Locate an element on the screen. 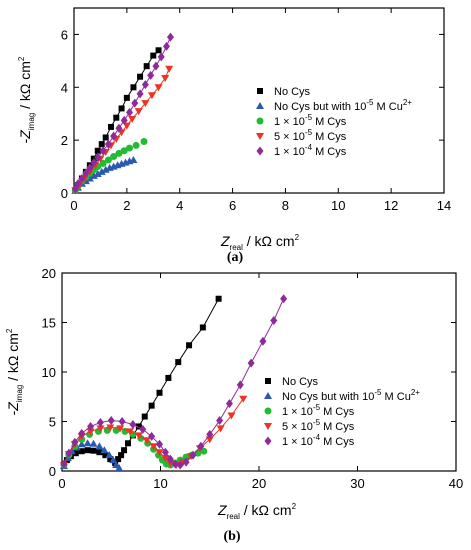  x-tick-label: 8 is located at coordinates (285, 205).